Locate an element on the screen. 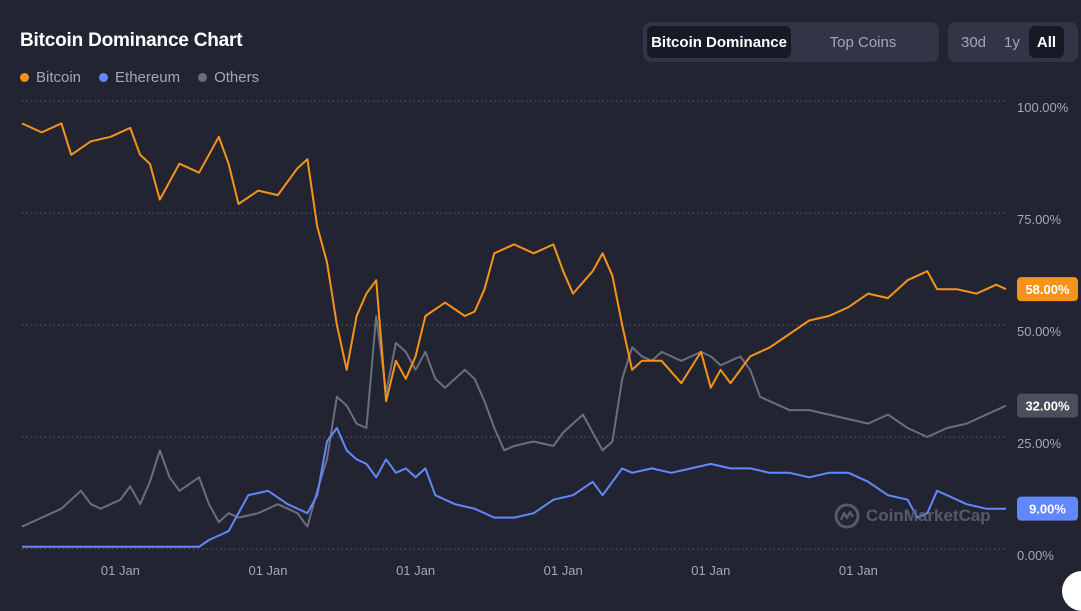 The image size is (1081, 611). legend-dot-others is located at coordinates (203, 77).